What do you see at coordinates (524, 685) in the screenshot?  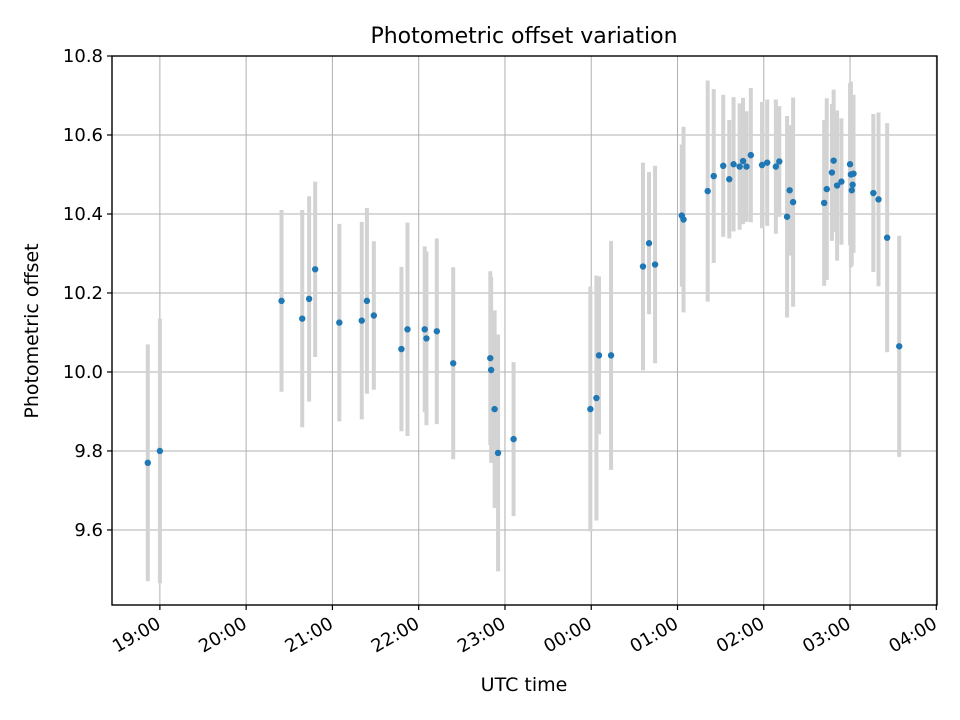 I see `x-axis-label: UTC time` at bounding box center [524, 685].